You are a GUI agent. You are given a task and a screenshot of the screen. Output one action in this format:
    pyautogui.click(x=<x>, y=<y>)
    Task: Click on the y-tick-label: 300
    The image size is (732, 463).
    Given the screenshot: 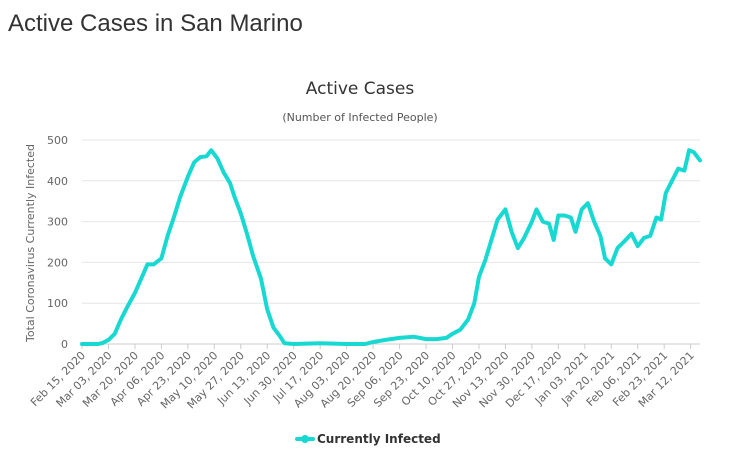 What is the action you would take?
    pyautogui.click(x=57, y=222)
    